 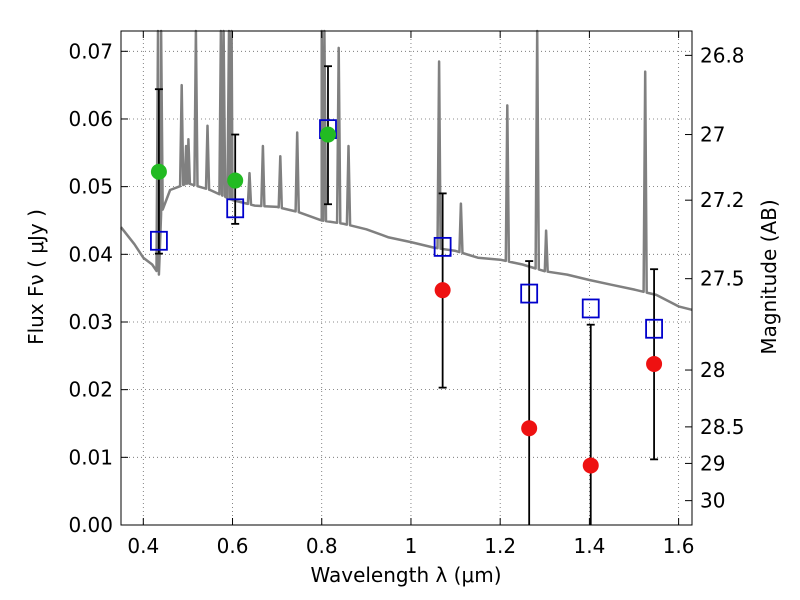 What do you see at coordinates (722, 55) in the screenshot?
I see `y2-tick-label: 26.8` at bounding box center [722, 55].